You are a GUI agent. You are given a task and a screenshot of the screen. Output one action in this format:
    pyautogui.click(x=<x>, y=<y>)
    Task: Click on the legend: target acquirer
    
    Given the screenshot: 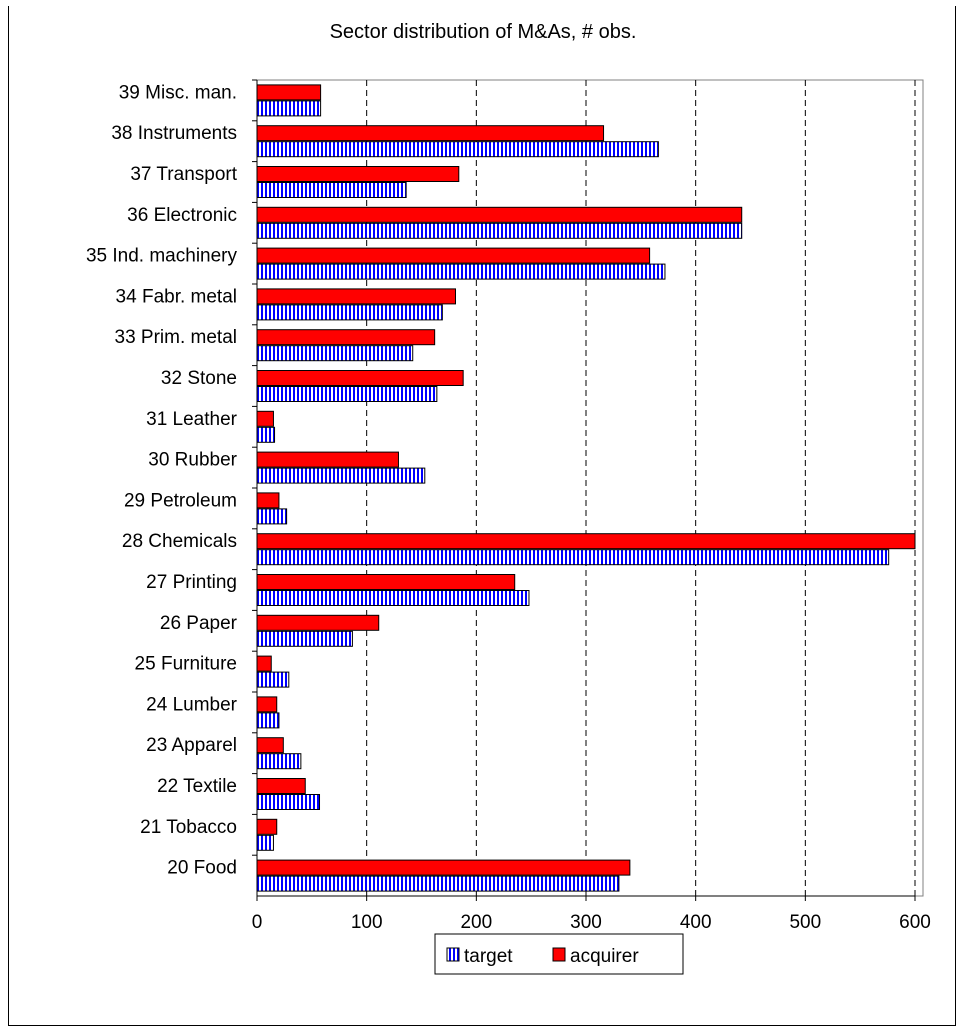 What is the action you would take?
    pyautogui.click(x=559, y=954)
    